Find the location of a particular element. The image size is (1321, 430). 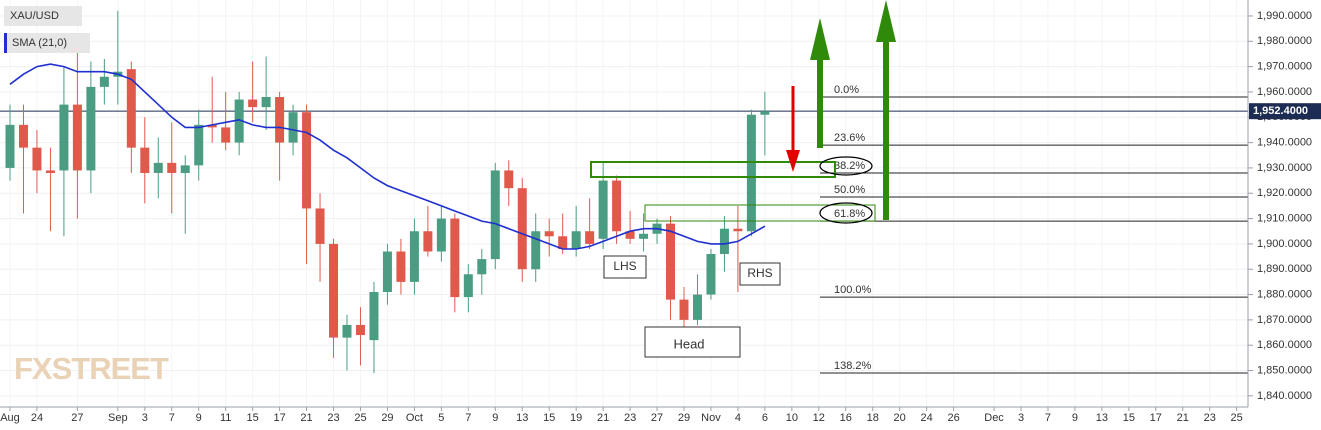

x-tick-label: 16 is located at coordinates (846, 418).